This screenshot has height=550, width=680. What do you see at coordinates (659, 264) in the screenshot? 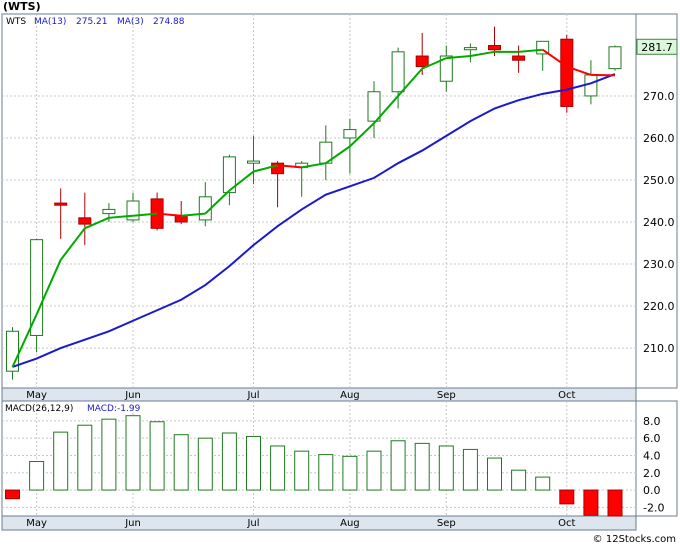
I see `price-y-tick-label: 230.0` at bounding box center [659, 264].